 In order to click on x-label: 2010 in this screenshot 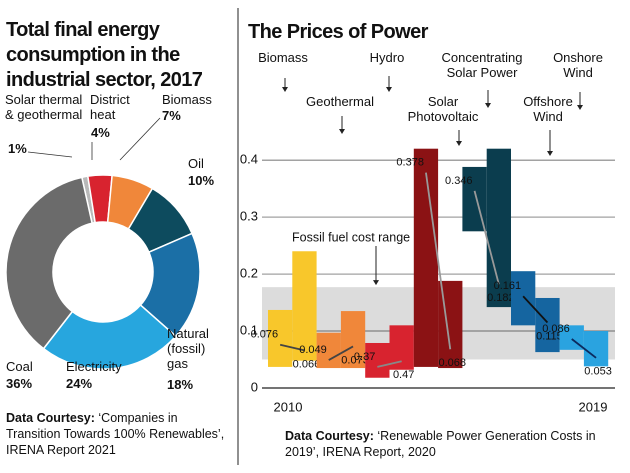, I will do `click(288, 406)`.